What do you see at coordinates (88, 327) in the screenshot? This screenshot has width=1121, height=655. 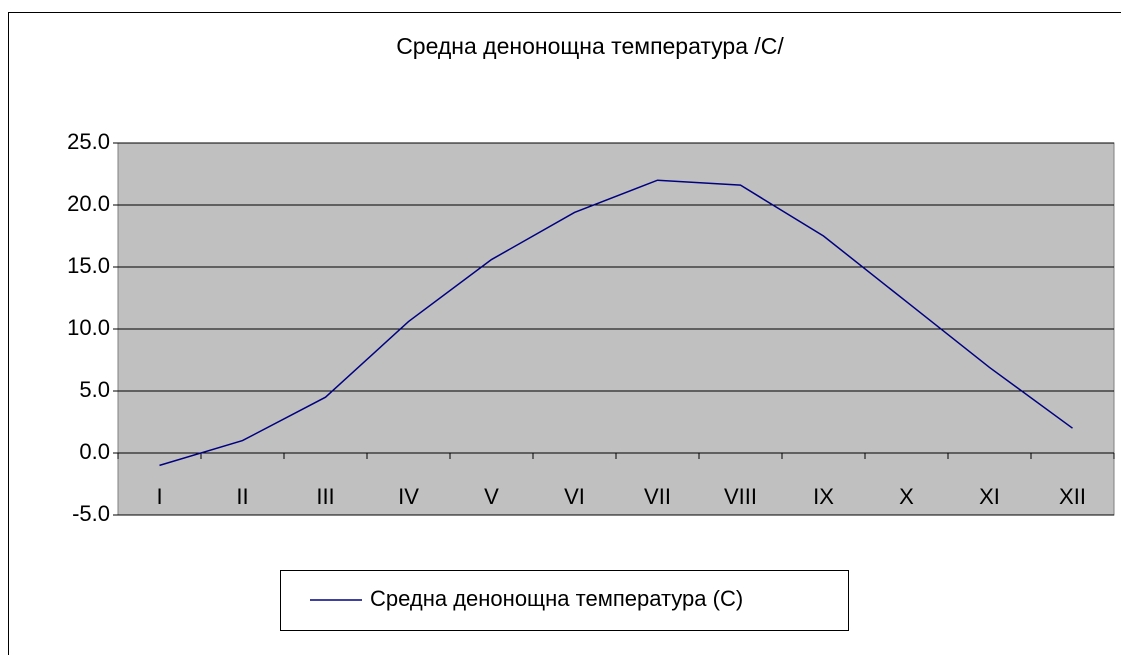 I see `y-tick-label: 10.0` at bounding box center [88, 327].